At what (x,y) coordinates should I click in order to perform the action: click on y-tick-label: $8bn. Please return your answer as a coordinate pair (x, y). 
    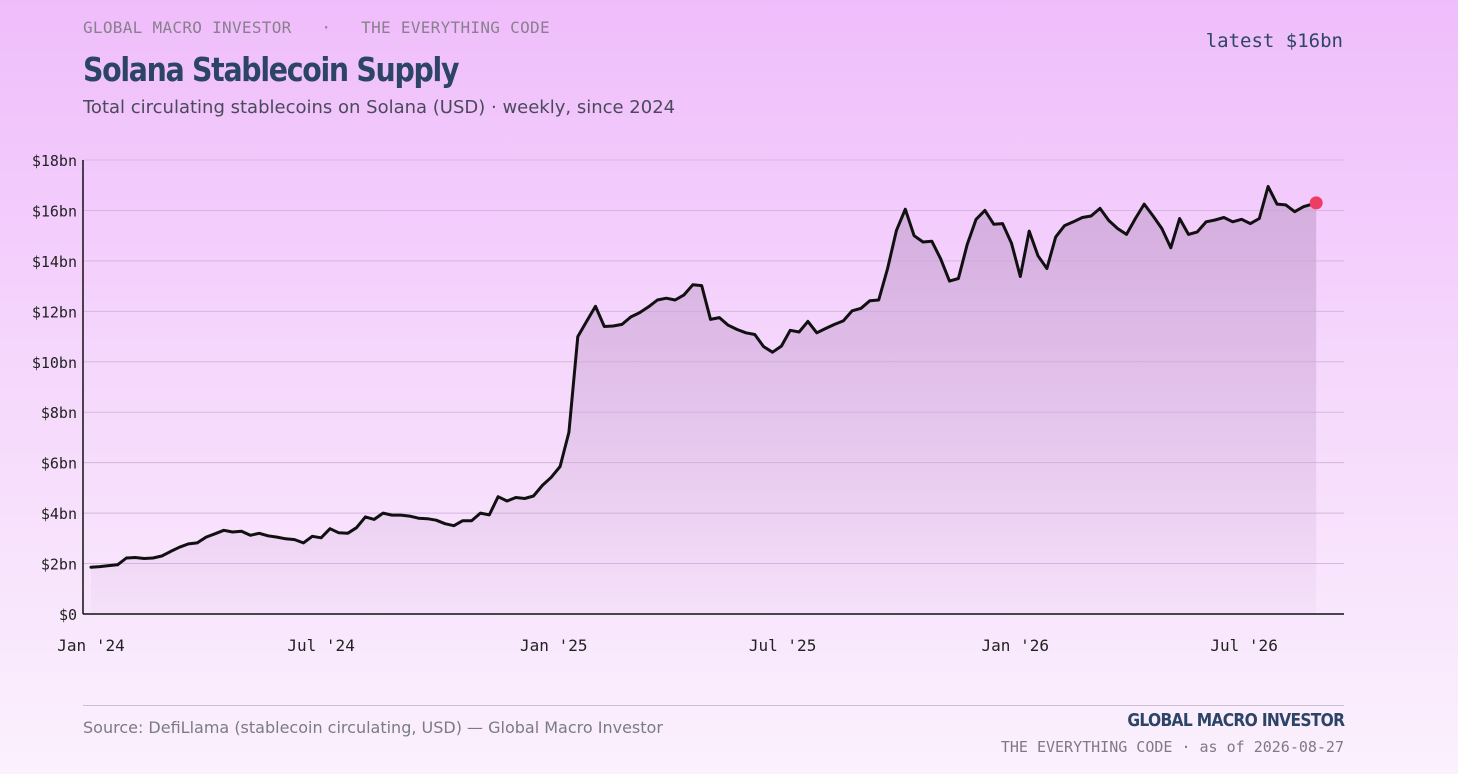
    Looking at the image, I should click on (59, 413).